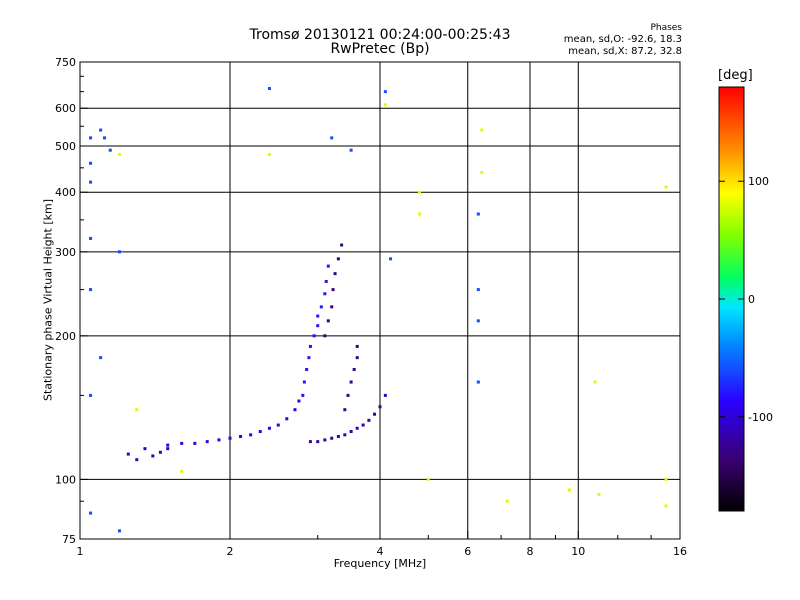 The width and height of the screenshot is (800, 600). Describe the element at coordinates (65, 479) in the screenshot. I see `y-tick-label: 100` at that location.